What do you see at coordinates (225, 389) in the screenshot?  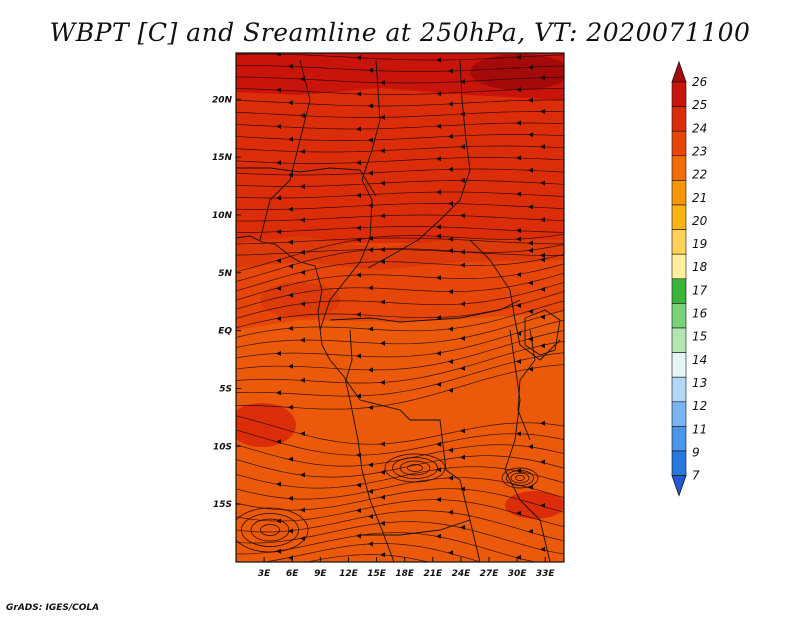 I see `lat-tick-label: 5S` at bounding box center [225, 389].